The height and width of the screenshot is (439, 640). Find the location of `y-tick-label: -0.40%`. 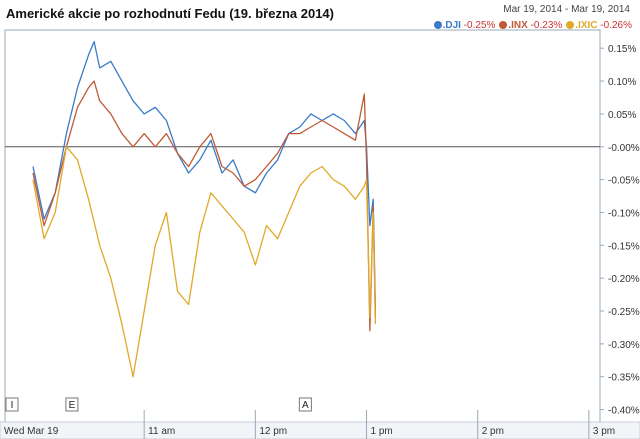

y-tick-label: -0.40% is located at coordinates (624, 411).